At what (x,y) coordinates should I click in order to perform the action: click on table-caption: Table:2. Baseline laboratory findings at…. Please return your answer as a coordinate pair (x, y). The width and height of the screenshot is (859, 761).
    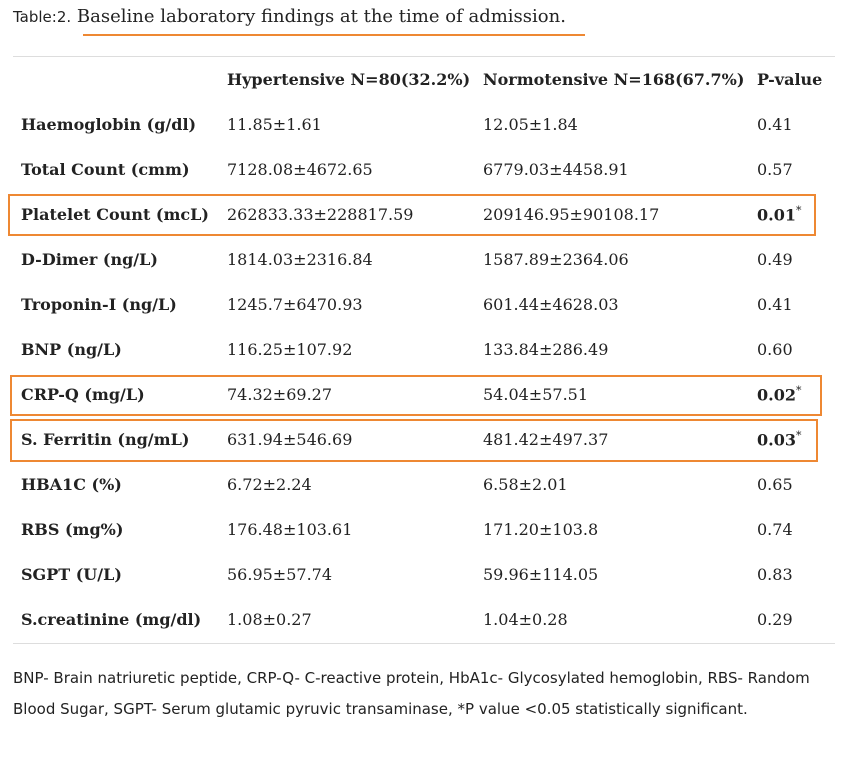
    Looking at the image, I should click on (289, 16).